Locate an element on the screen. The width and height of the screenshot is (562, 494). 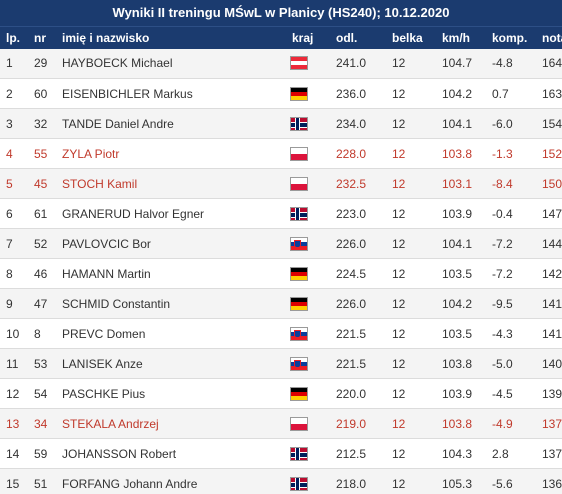
austria-flag-icon is located at coordinates (299, 63).